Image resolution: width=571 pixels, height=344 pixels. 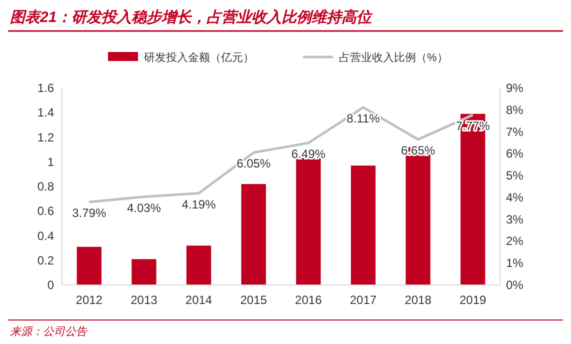 What do you see at coordinates (49, 331) in the screenshot?
I see `source-note: 来源：公司公告` at bounding box center [49, 331].